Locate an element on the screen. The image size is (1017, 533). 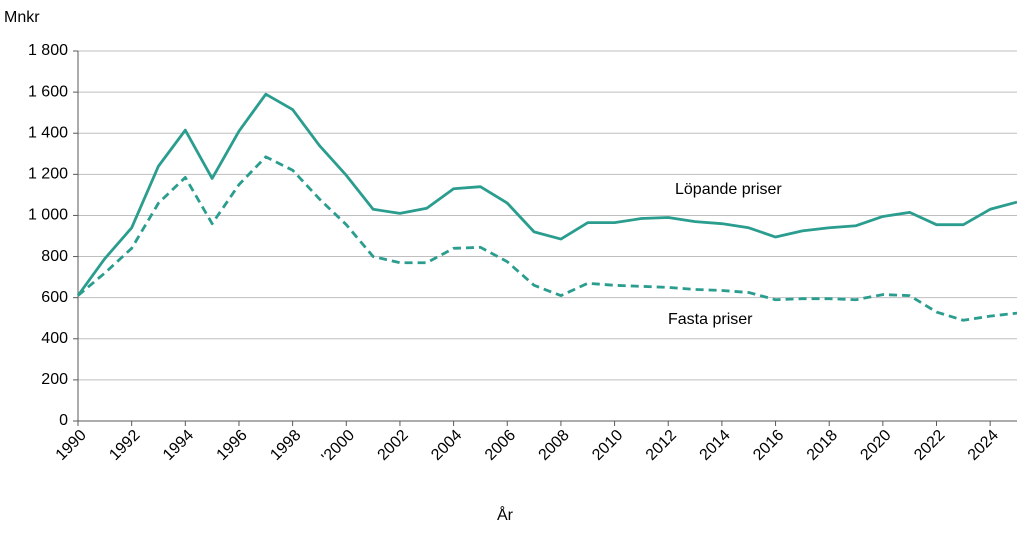
x-tick-label: 2014 is located at coordinates (715, 445).